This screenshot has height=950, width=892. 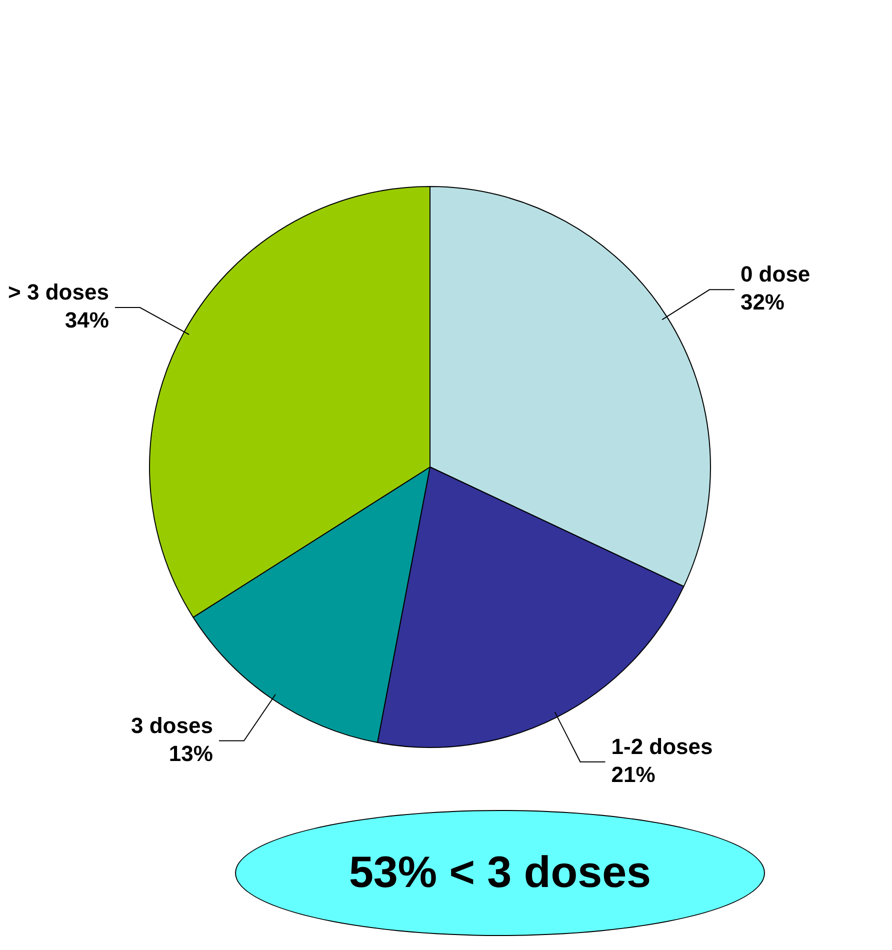 I want to click on data-label: 21%, so click(x=633, y=774).